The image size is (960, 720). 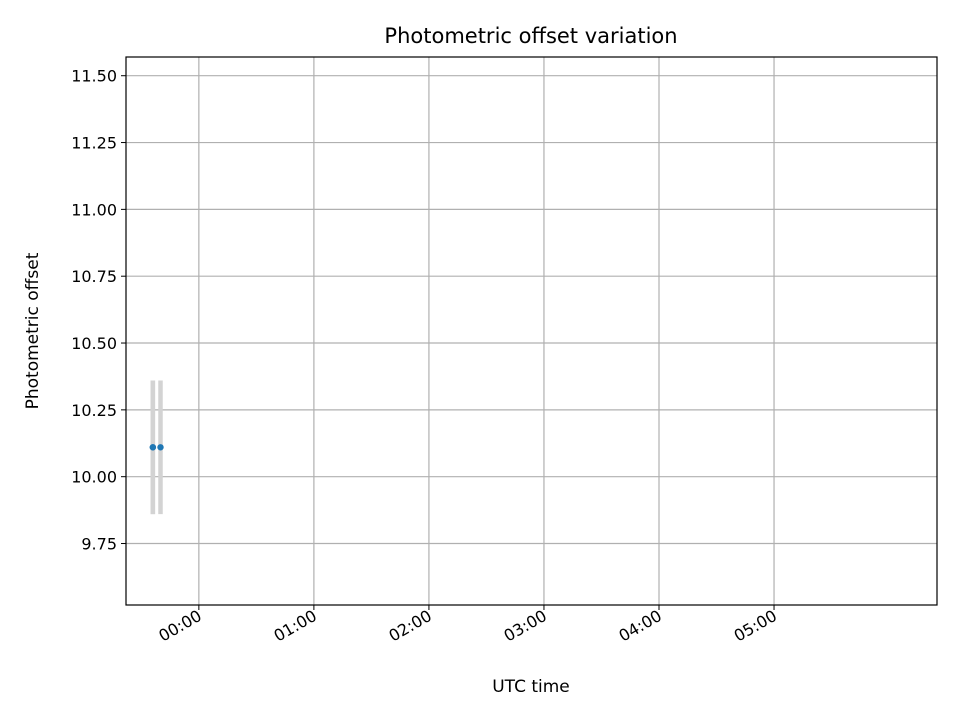 What do you see at coordinates (94, 276) in the screenshot?
I see `y-tick-label: 10.75` at bounding box center [94, 276].